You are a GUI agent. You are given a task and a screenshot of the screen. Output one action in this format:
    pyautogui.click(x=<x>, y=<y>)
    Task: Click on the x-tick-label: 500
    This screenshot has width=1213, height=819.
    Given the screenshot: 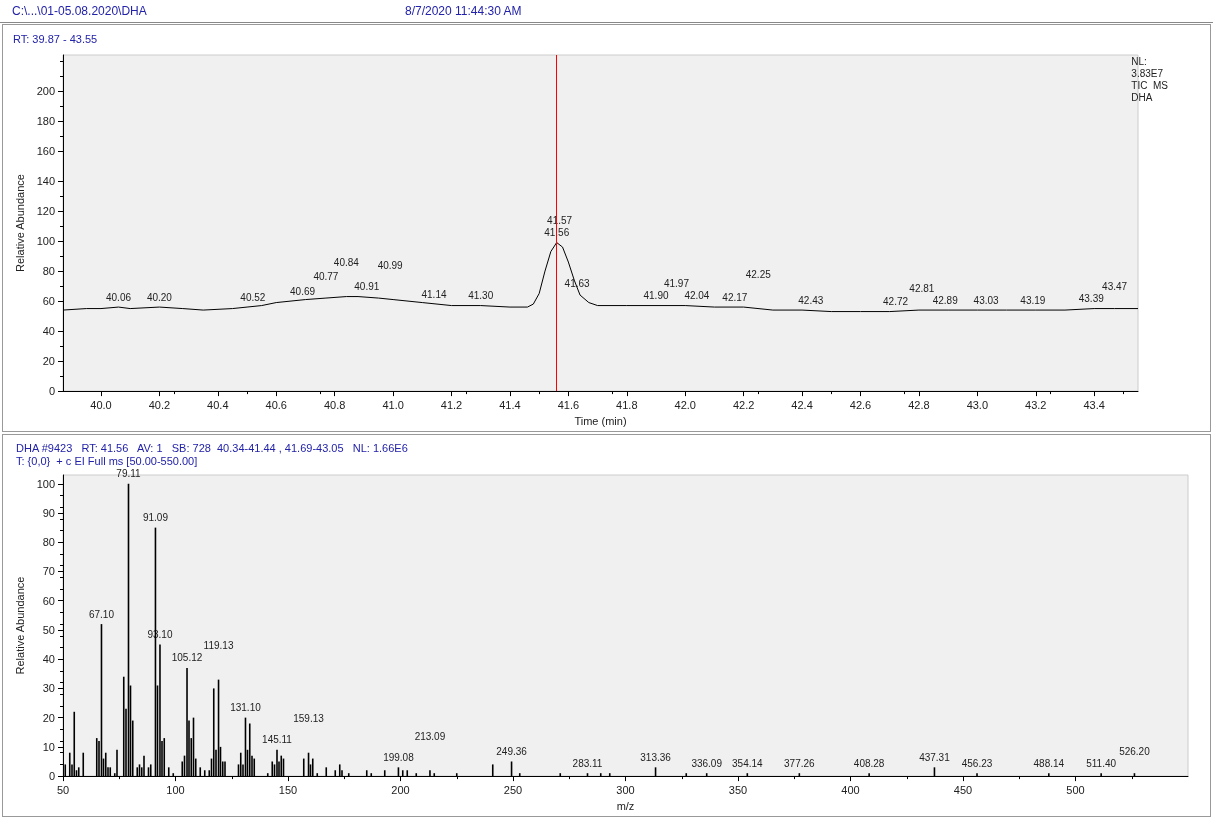 What is the action you would take?
    pyautogui.click(x=1075, y=789)
    